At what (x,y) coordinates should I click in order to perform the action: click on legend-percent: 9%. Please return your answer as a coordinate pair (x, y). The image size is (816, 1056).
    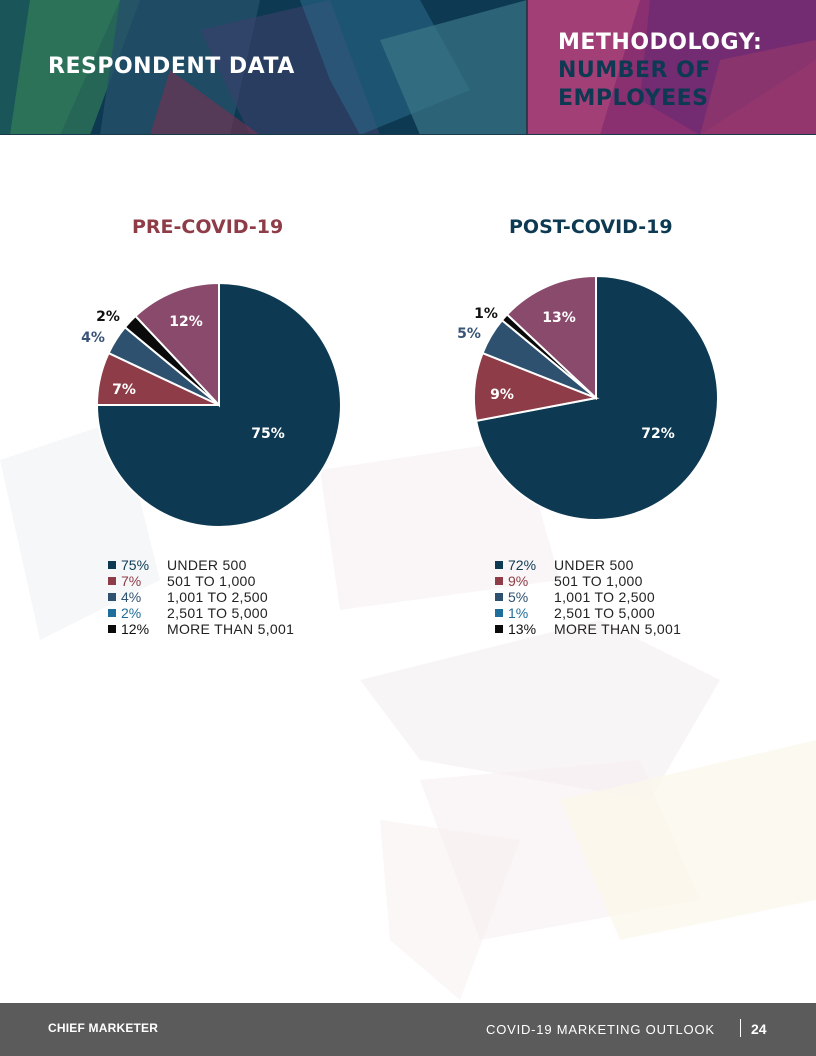
    Looking at the image, I should click on (518, 581).